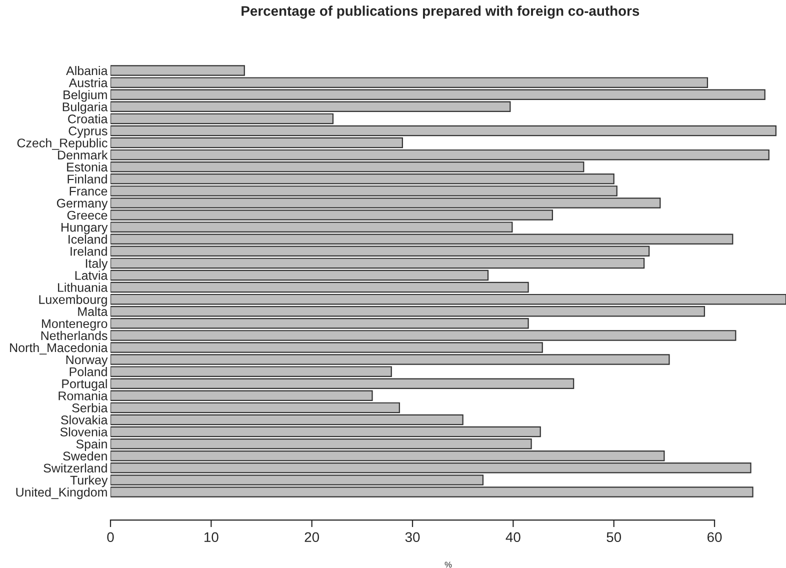  Describe the element at coordinates (441, 12) in the screenshot. I see `chart-title: Percentage of publications prepared with foreign co-authors` at that location.